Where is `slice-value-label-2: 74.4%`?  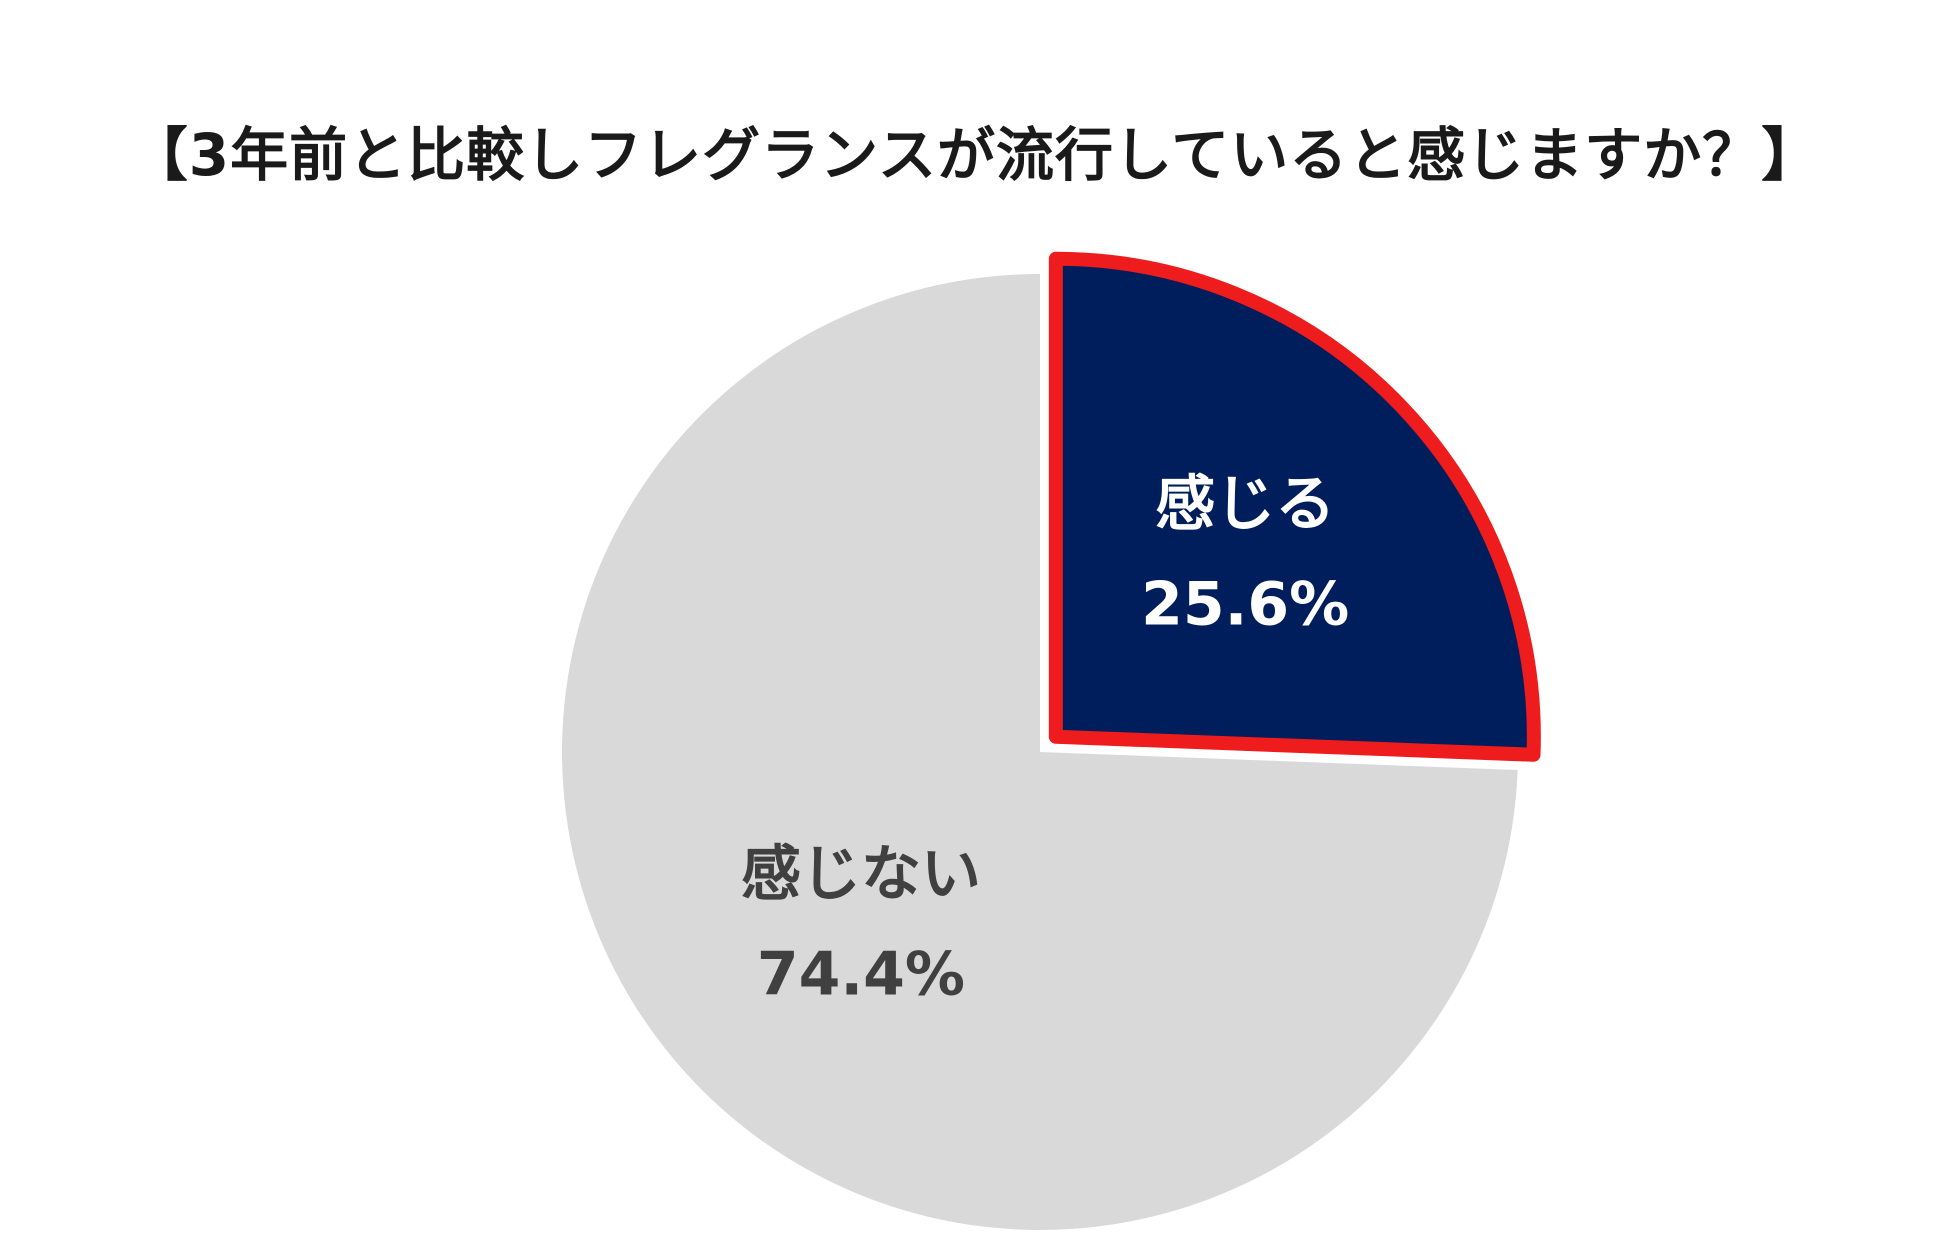 slice-value-label-2: 74.4% is located at coordinates (861, 974).